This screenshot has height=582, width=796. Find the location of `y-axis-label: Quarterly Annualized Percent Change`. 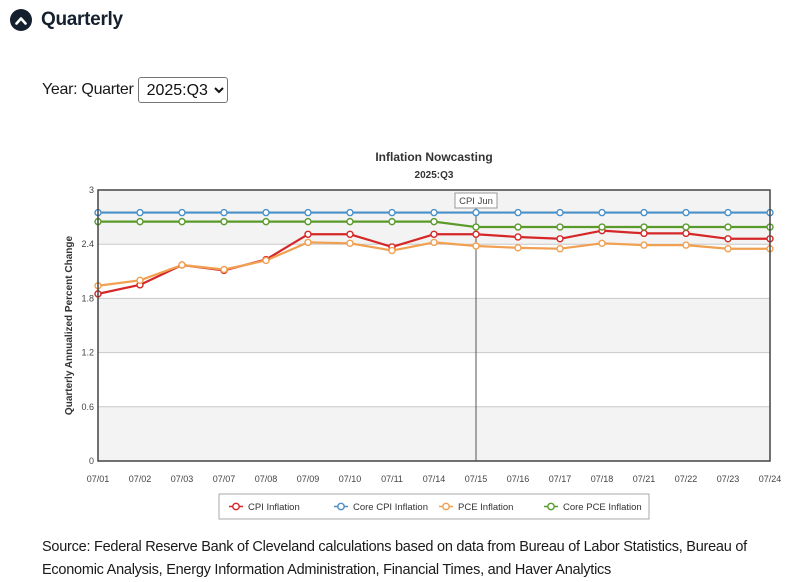

y-axis-label: Quarterly Annualized Percent Change is located at coordinates (69, 326).